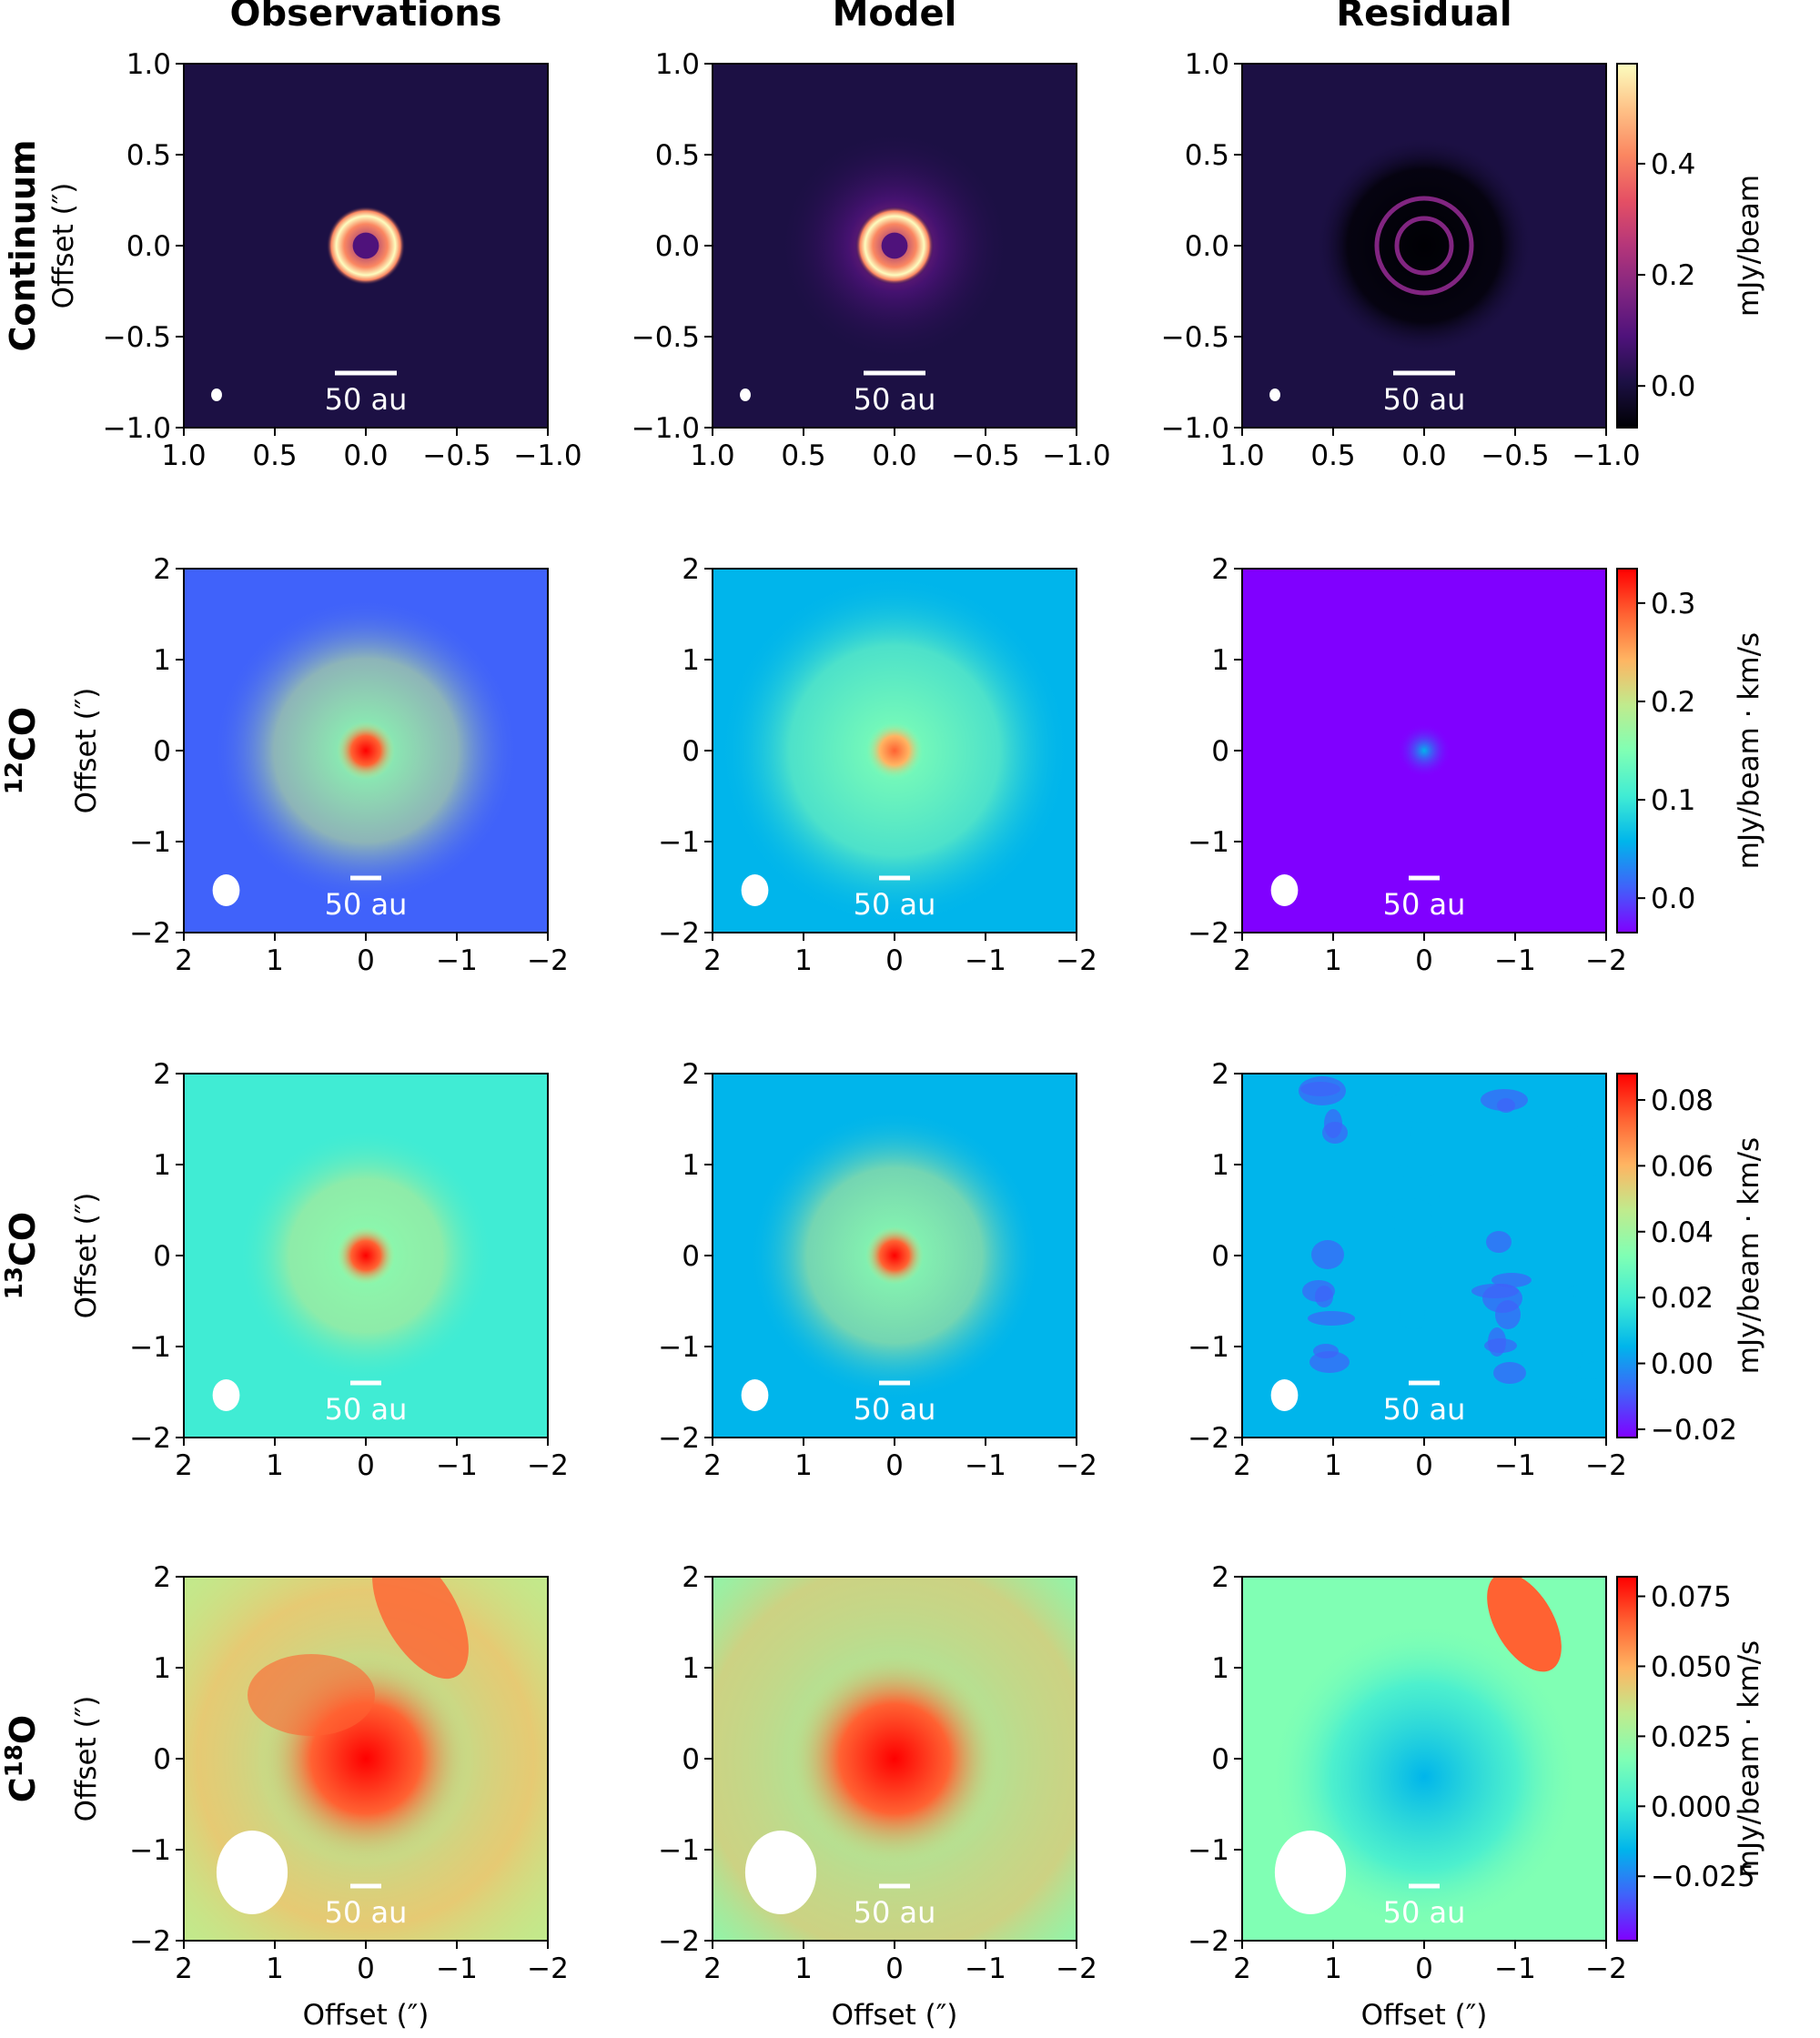 Image resolution: width=1820 pixels, height=2038 pixels. Describe the element at coordinates (1683, 1232) in the screenshot. I see `colorbar-tick-label: 0.04` at that location.